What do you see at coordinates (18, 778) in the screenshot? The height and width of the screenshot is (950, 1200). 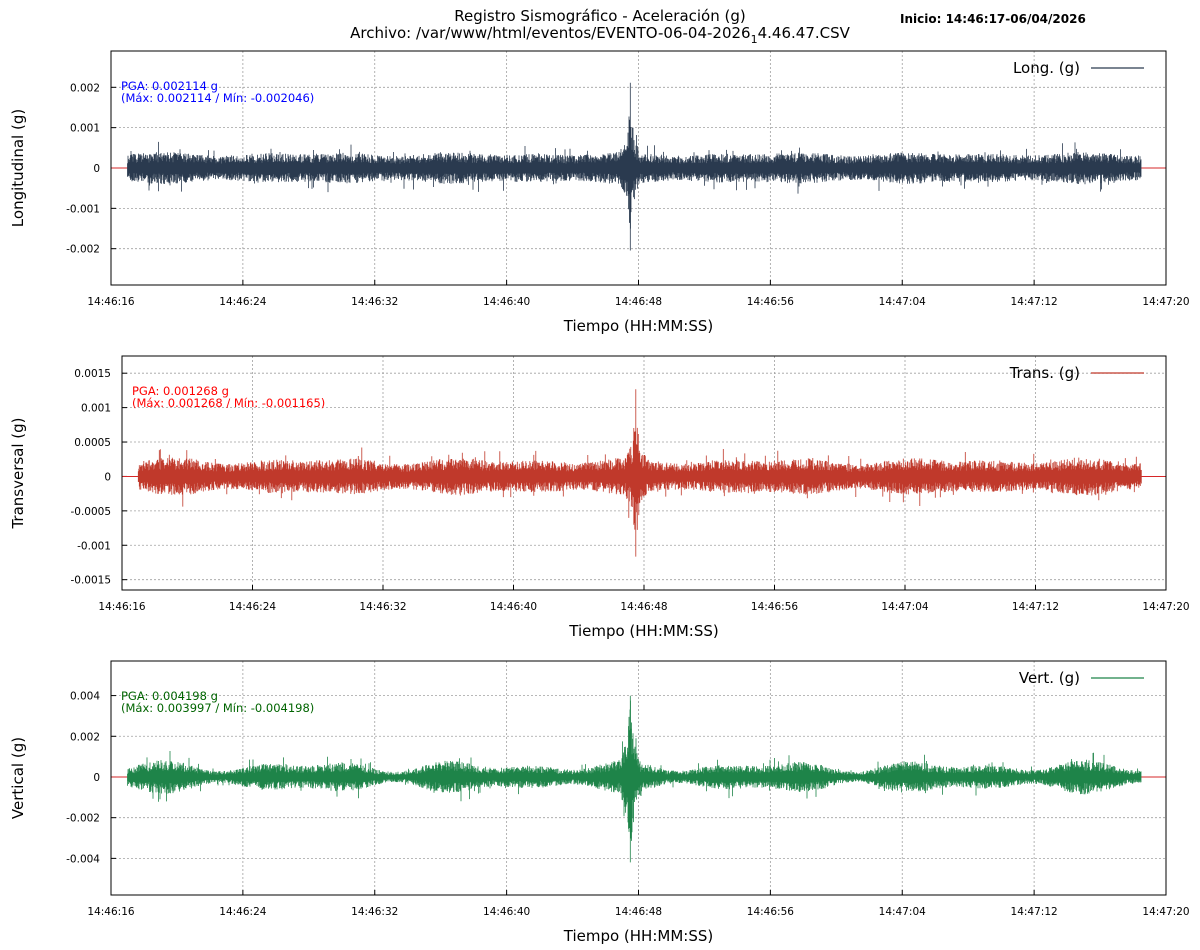 I see `y-axis-label: Vertical (g)` at bounding box center [18, 778].